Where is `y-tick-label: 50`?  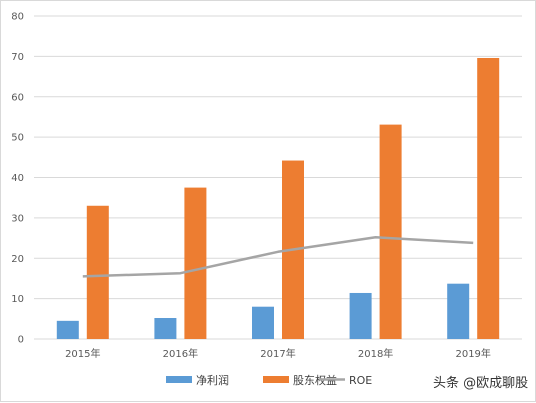 y-tick-label: 50 is located at coordinates (17, 138).